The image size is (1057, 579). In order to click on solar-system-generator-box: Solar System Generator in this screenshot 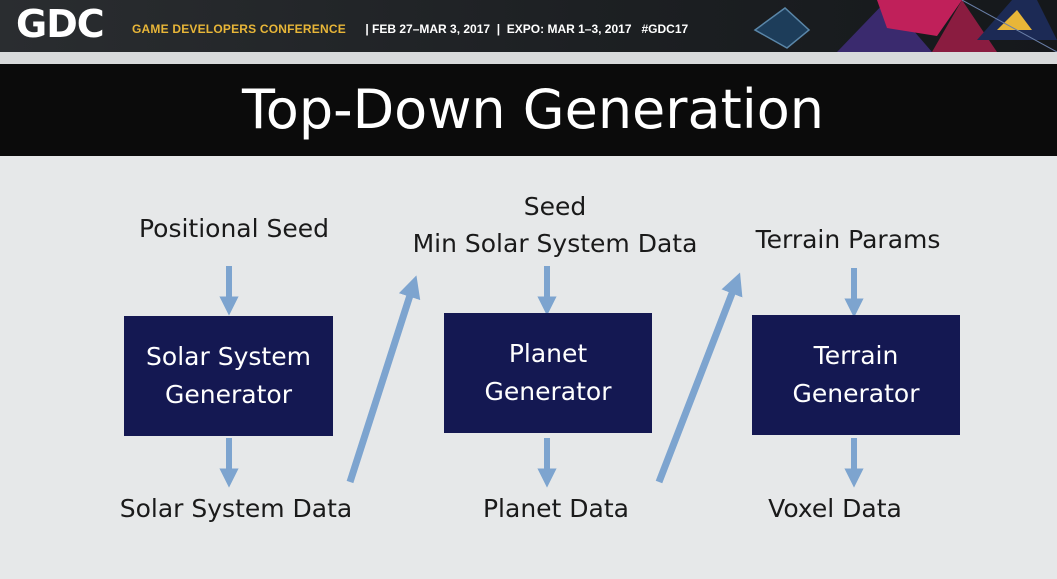, I will do `click(228, 376)`.